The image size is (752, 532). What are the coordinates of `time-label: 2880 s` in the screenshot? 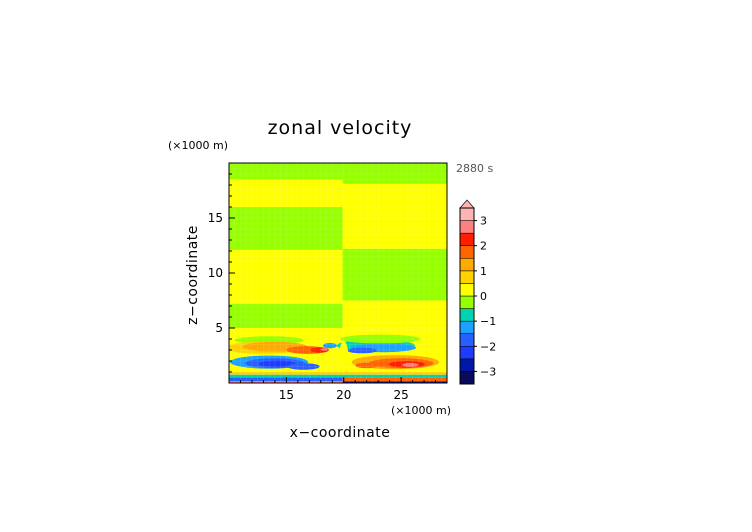 It's located at (474, 168).